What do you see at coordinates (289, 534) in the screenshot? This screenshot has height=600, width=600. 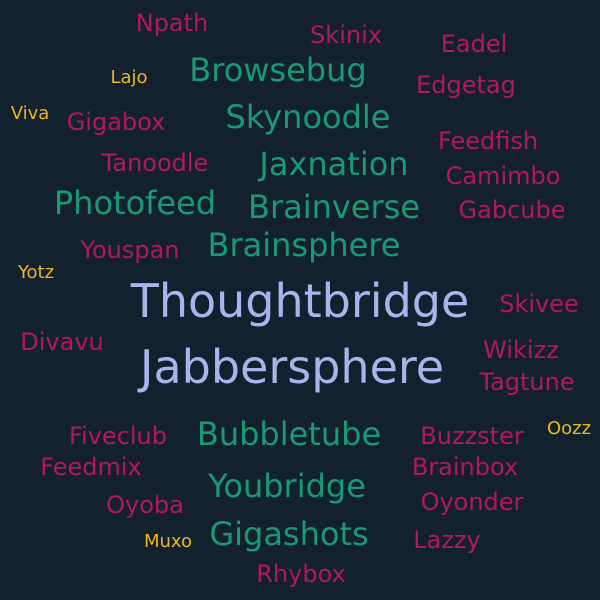 I see `word-gigashots: Gigashots` at bounding box center [289, 534].